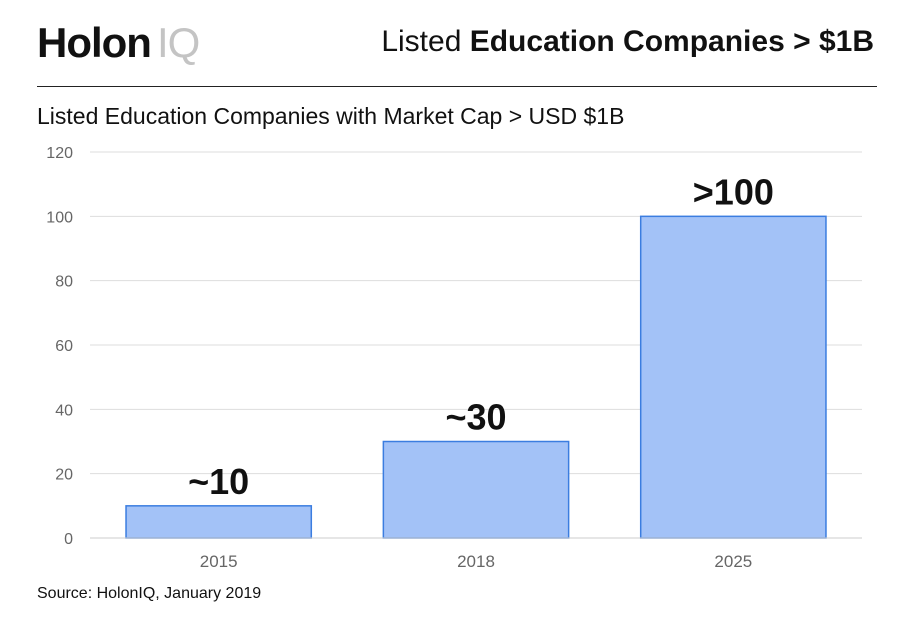  What do you see at coordinates (59, 153) in the screenshot?
I see `y-tick-label: 120` at bounding box center [59, 153].